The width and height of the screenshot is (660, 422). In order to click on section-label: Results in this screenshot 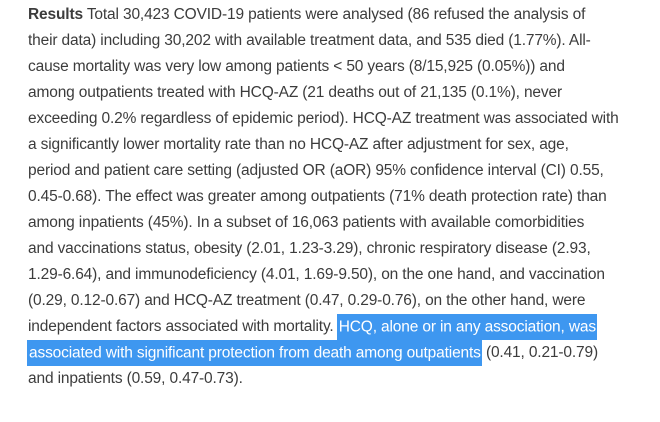, I will do `click(55, 14)`.